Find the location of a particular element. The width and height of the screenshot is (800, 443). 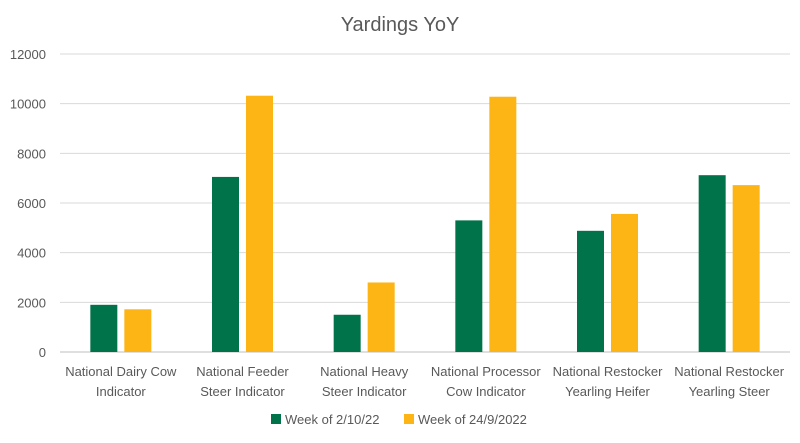

chart-title: Yardings YoY is located at coordinates (400, 25).